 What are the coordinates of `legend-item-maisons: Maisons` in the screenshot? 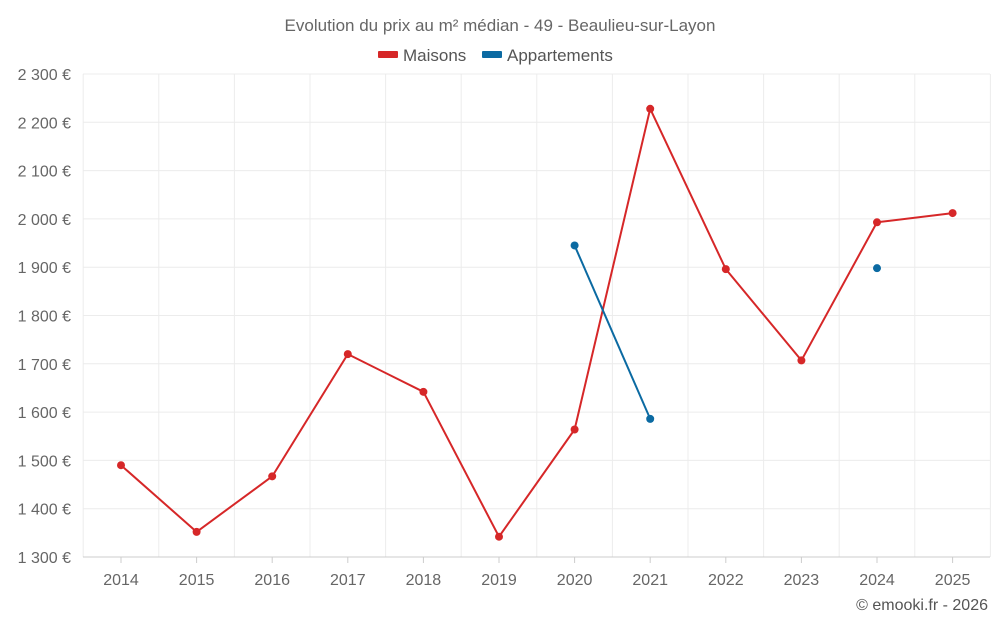 It's located at (422, 55).